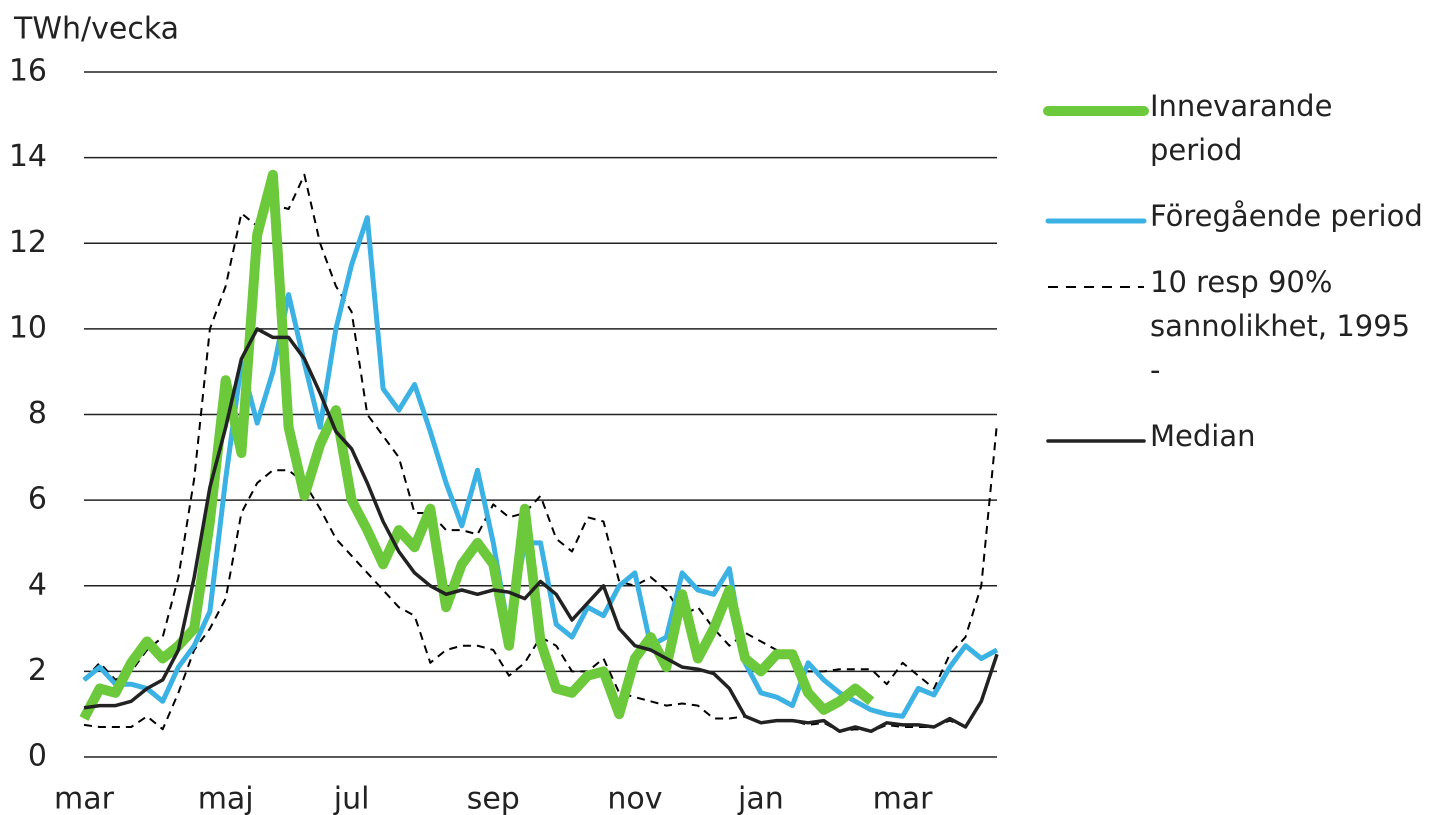 Image resolution: width=1429 pixels, height=815 pixels. What do you see at coordinates (37, 499) in the screenshot?
I see `y-tick-label: 6` at bounding box center [37, 499].